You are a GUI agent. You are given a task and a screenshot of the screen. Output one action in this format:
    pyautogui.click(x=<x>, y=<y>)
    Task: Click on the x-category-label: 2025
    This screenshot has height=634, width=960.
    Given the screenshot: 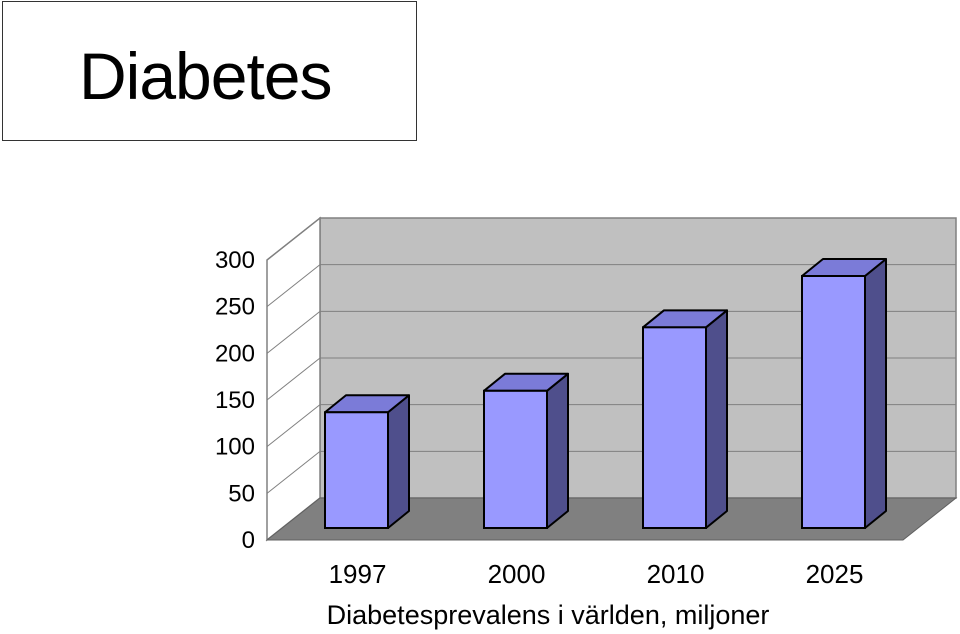 What is the action you would take?
    pyautogui.click(x=835, y=574)
    